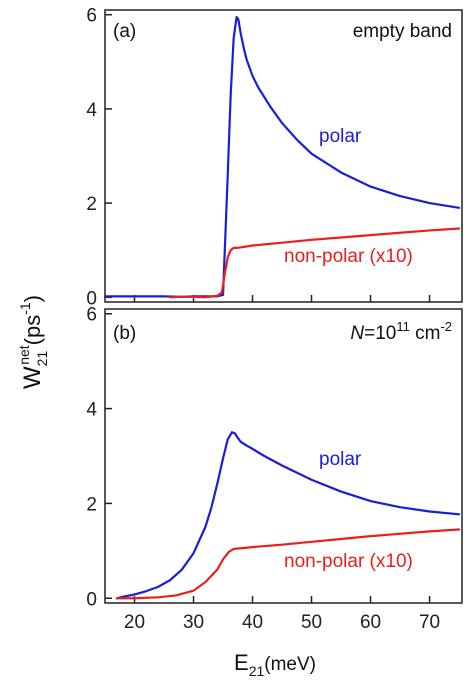  Describe the element at coordinates (99, 157) in the screenshot. I see `panel-a-yticks: 0 2 4 6` at that location.